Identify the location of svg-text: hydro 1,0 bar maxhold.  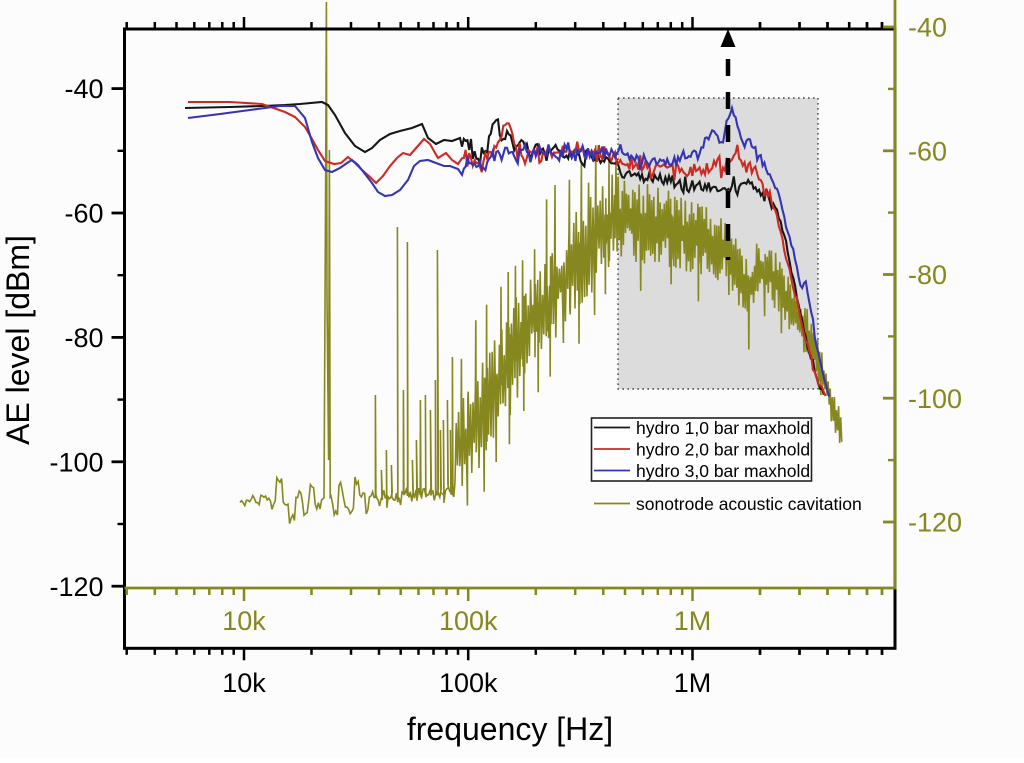
(723, 428).